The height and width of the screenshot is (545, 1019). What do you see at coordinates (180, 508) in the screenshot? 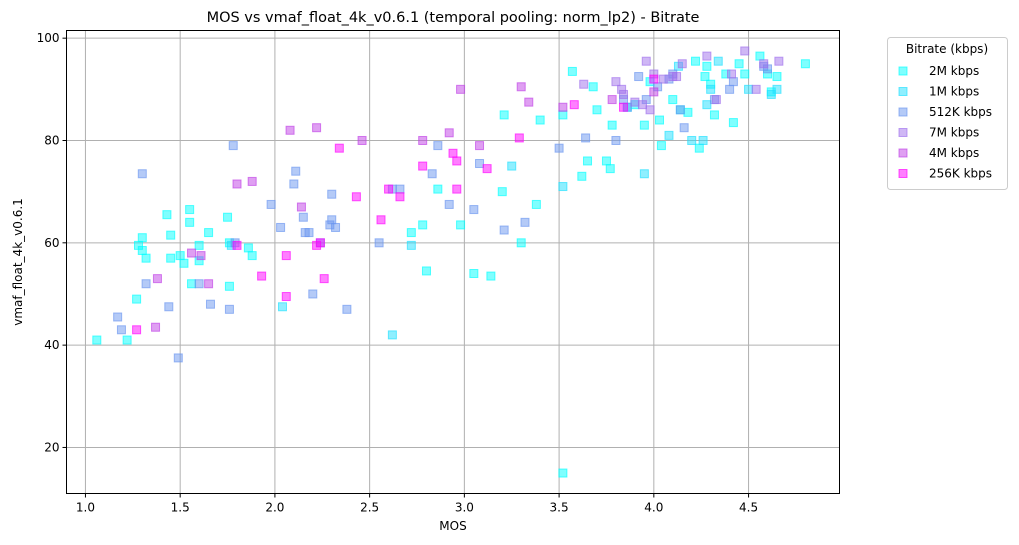
I see `x-tick-label: 1.5` at bounding box center [180, 508].